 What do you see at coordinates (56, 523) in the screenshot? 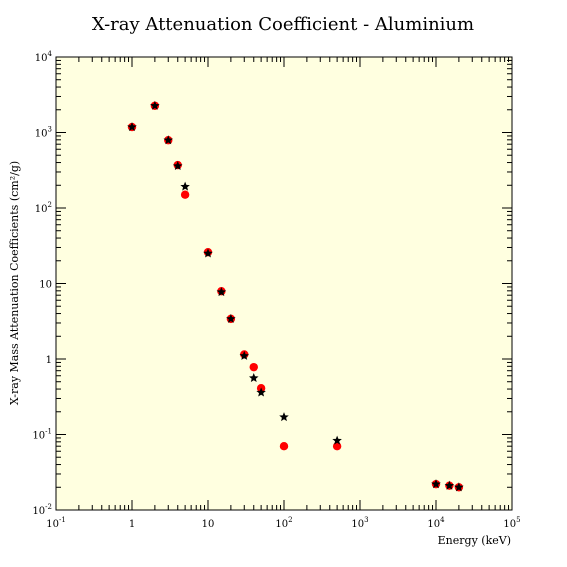
I see `x-tick-label: 10⁻¹` at bounding box center [56, 523].